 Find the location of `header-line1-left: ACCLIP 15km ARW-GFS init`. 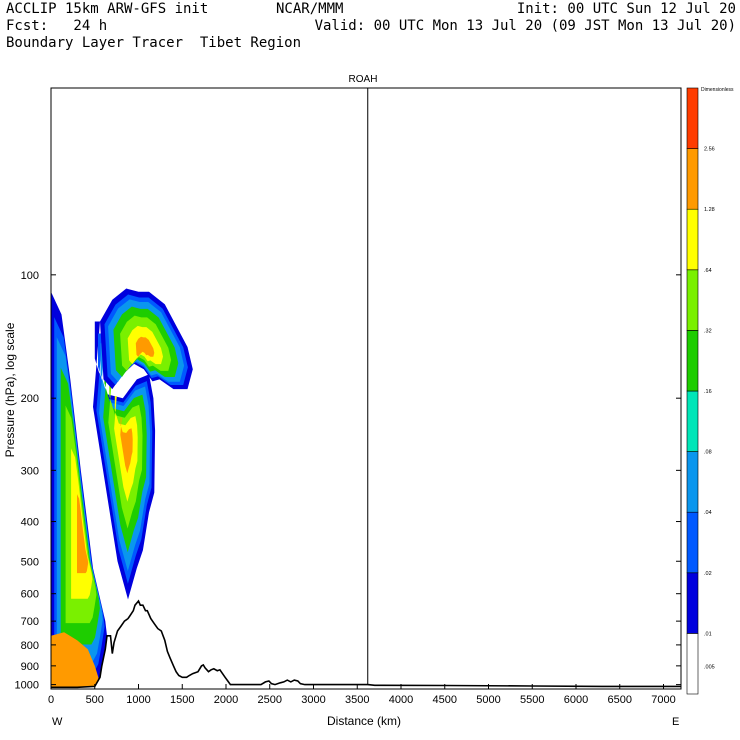

header-line1-left: ACCLIP 15km ARW-GFS init is located at coordinates (107, 9).